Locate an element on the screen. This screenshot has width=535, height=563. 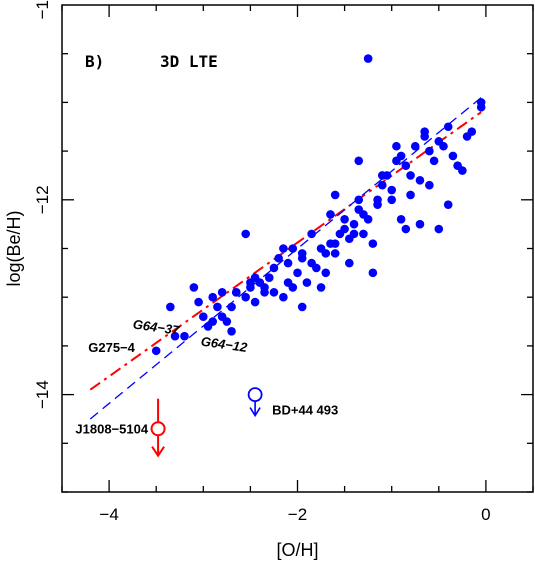
annotation-g275-4: G275−4 is located at coordinates (111, 347).